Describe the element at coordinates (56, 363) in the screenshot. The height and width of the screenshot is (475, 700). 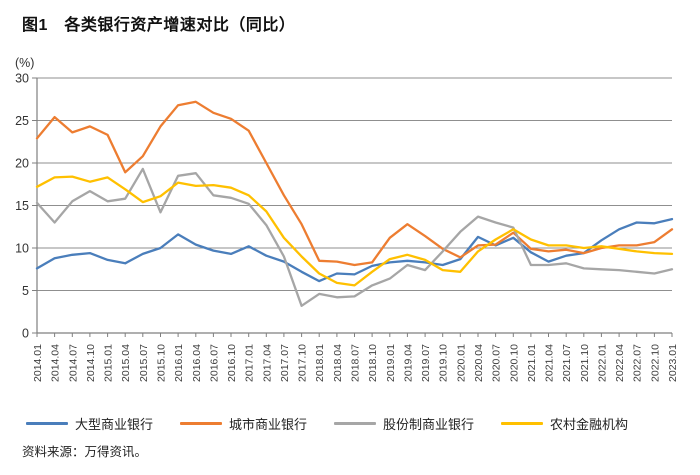
I see `x-tick-label: 2014.04` at that location.